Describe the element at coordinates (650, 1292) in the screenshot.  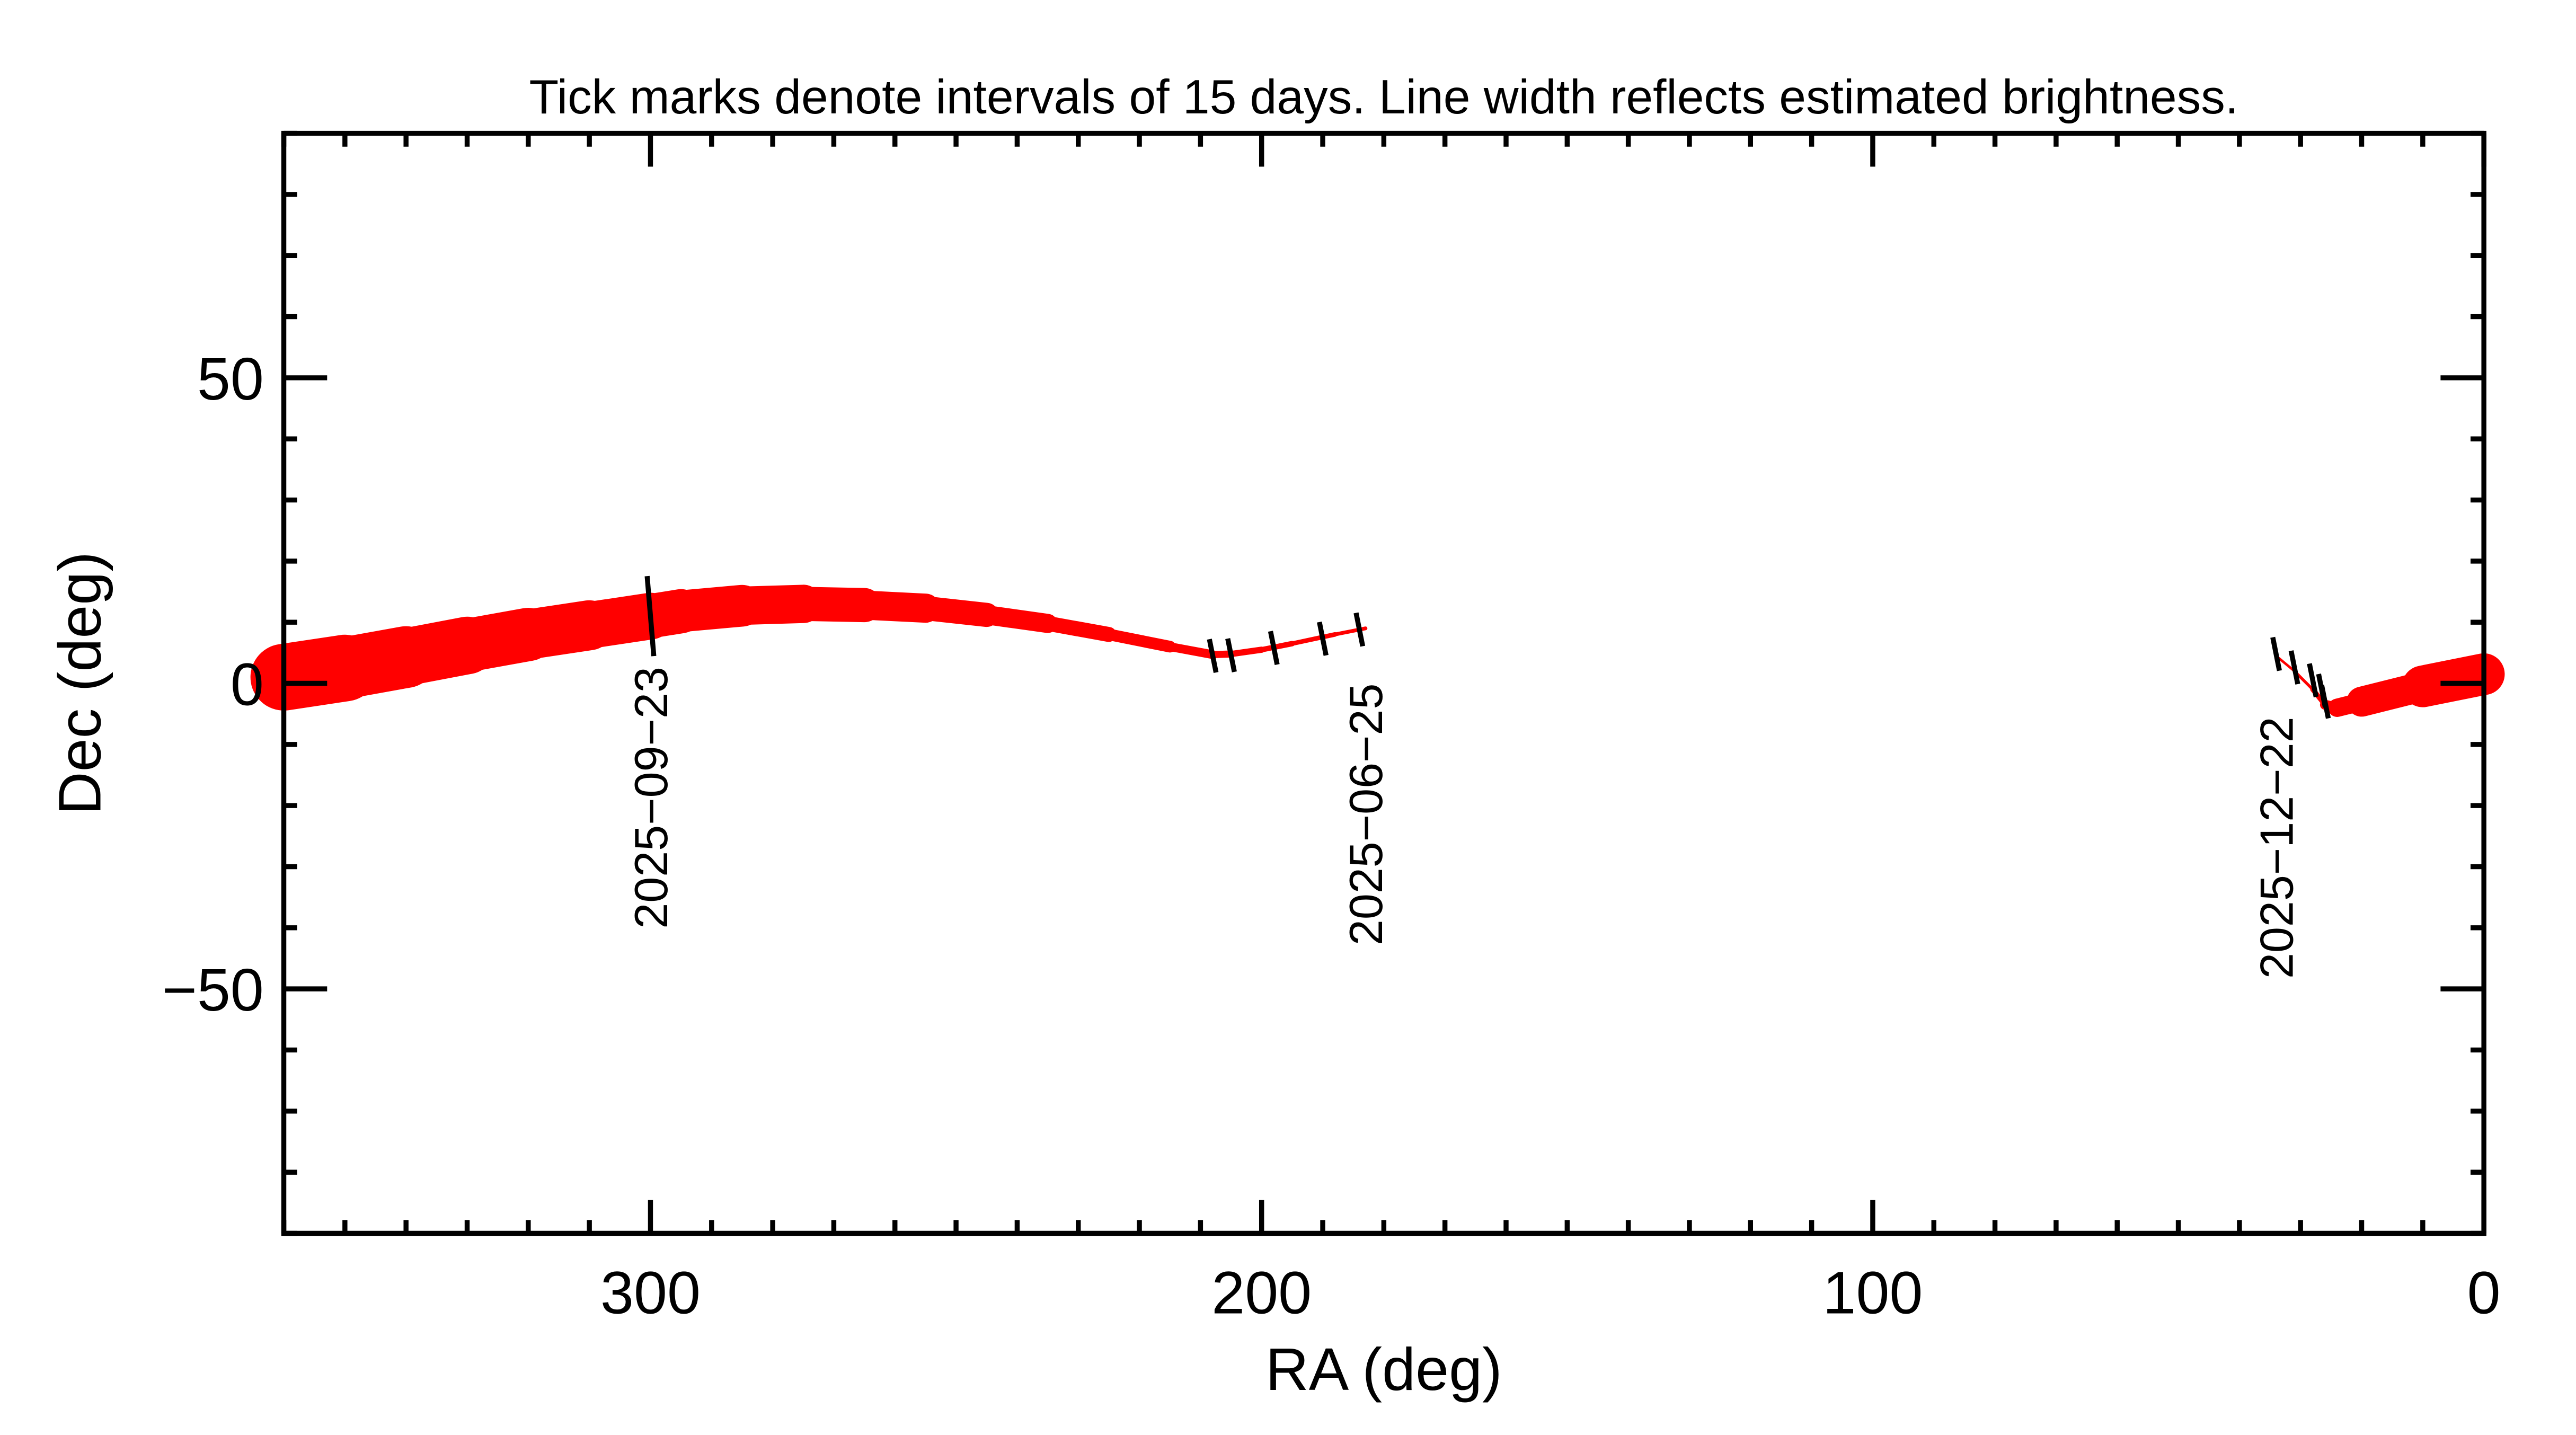
I see `x-tick-label: 300` at that location.